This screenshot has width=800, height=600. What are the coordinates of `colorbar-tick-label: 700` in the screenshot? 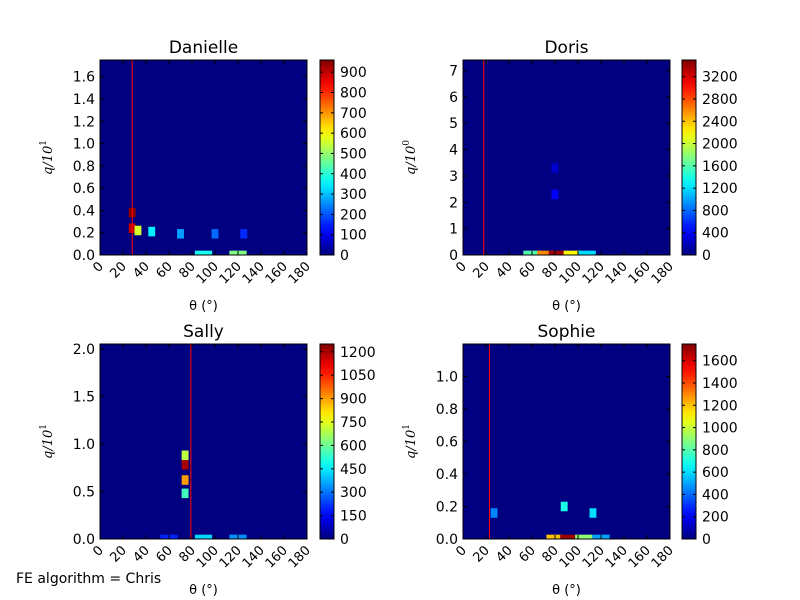 It's located at (353, 114).